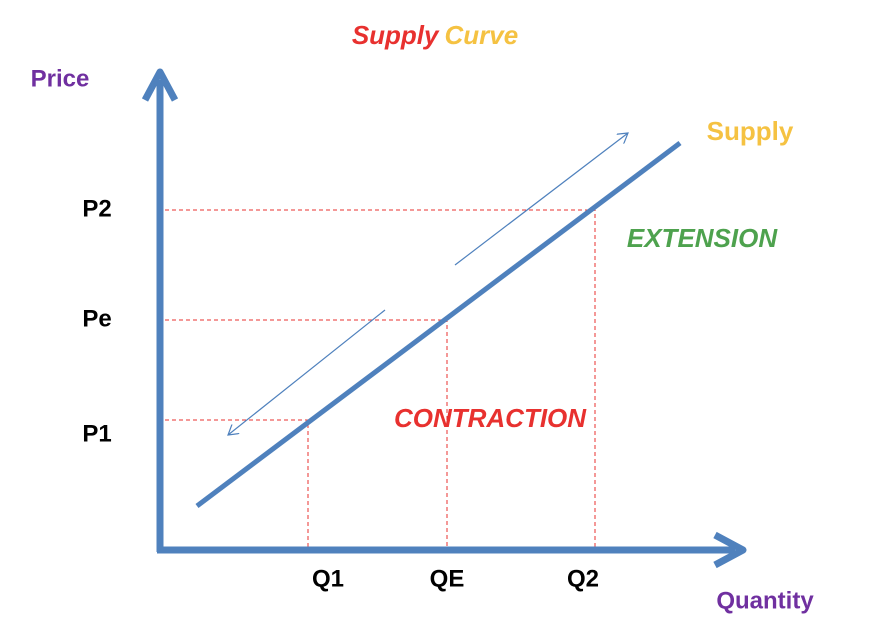 The image size is (874, 644). What do you see at coordinates (307, 372) in the screenshot?
I see `contraction-arrow` at bounding box center [307, 372].